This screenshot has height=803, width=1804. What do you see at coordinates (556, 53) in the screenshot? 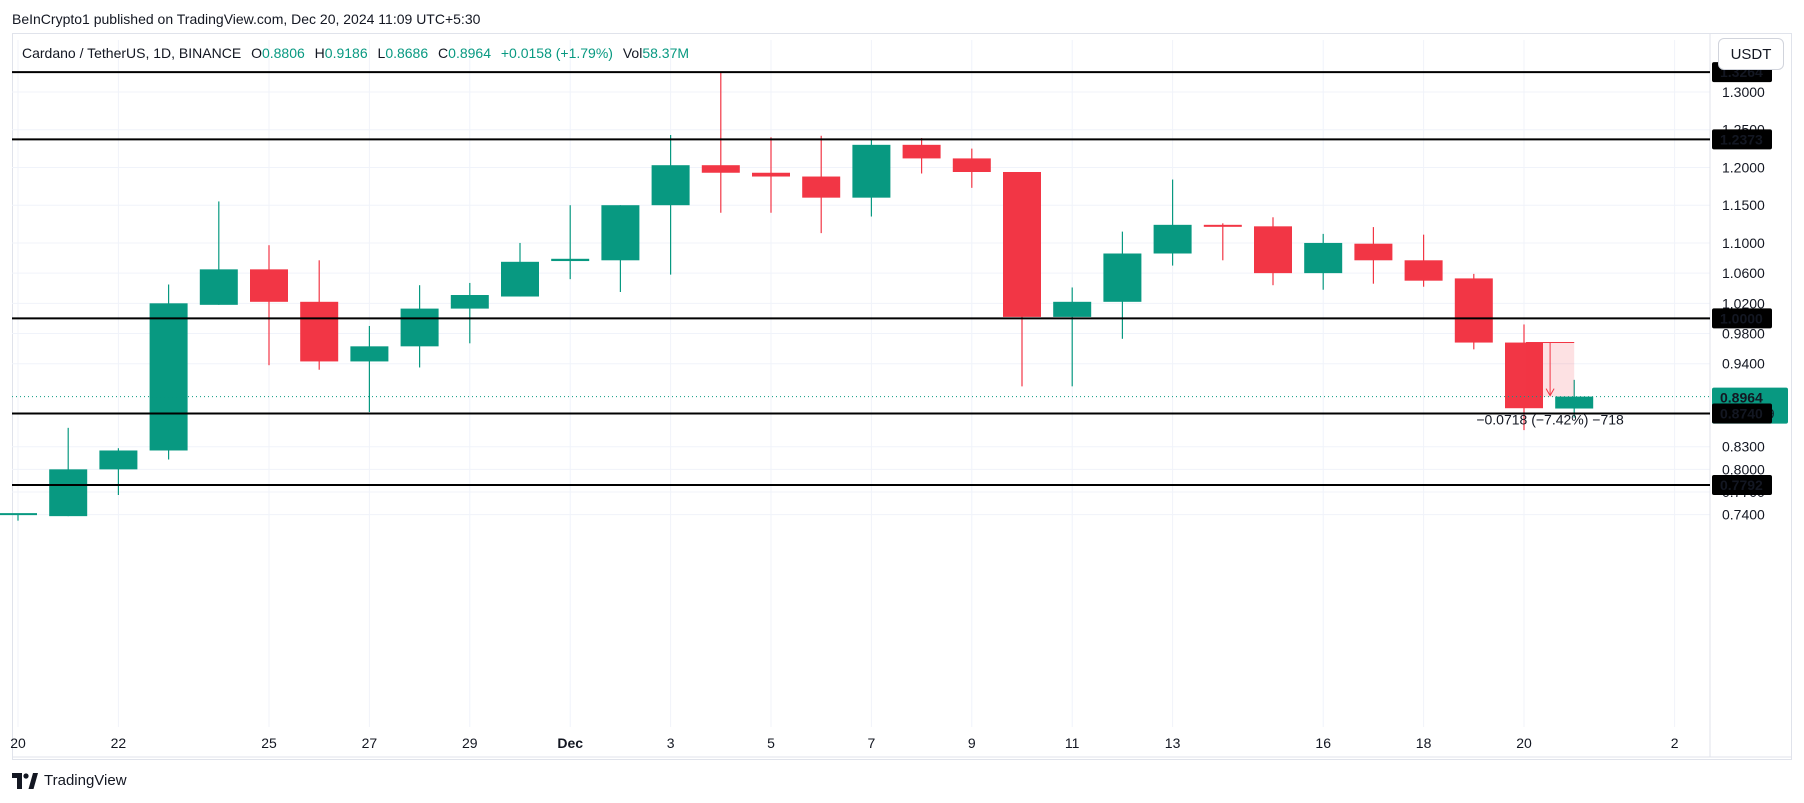
I see `change-value: +0.0158 (+1.79%)` at bounding box center [556, 53].